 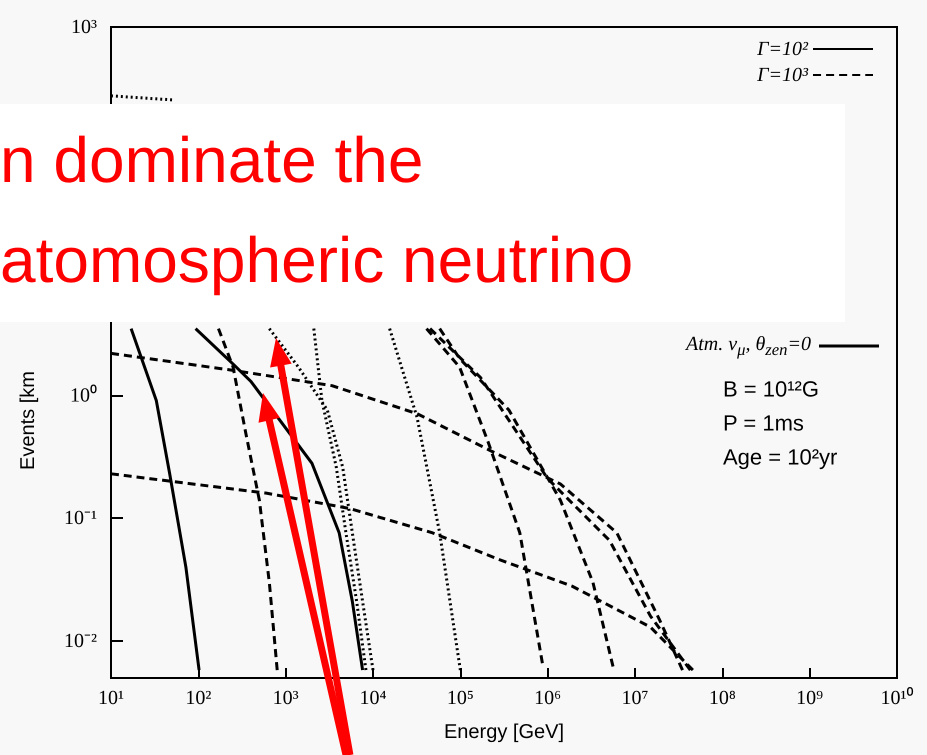 I want to click on x-axis-title: Energy [GeV], so click(x=504, y=732).